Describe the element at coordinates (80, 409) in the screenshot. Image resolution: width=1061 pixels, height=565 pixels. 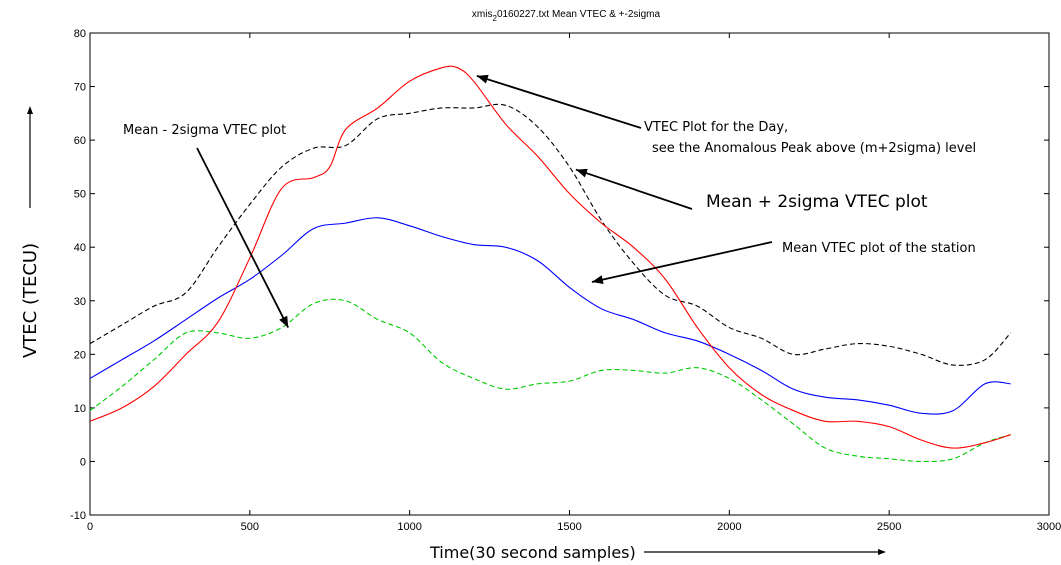
I see `y-tick-label: 10` at that location.